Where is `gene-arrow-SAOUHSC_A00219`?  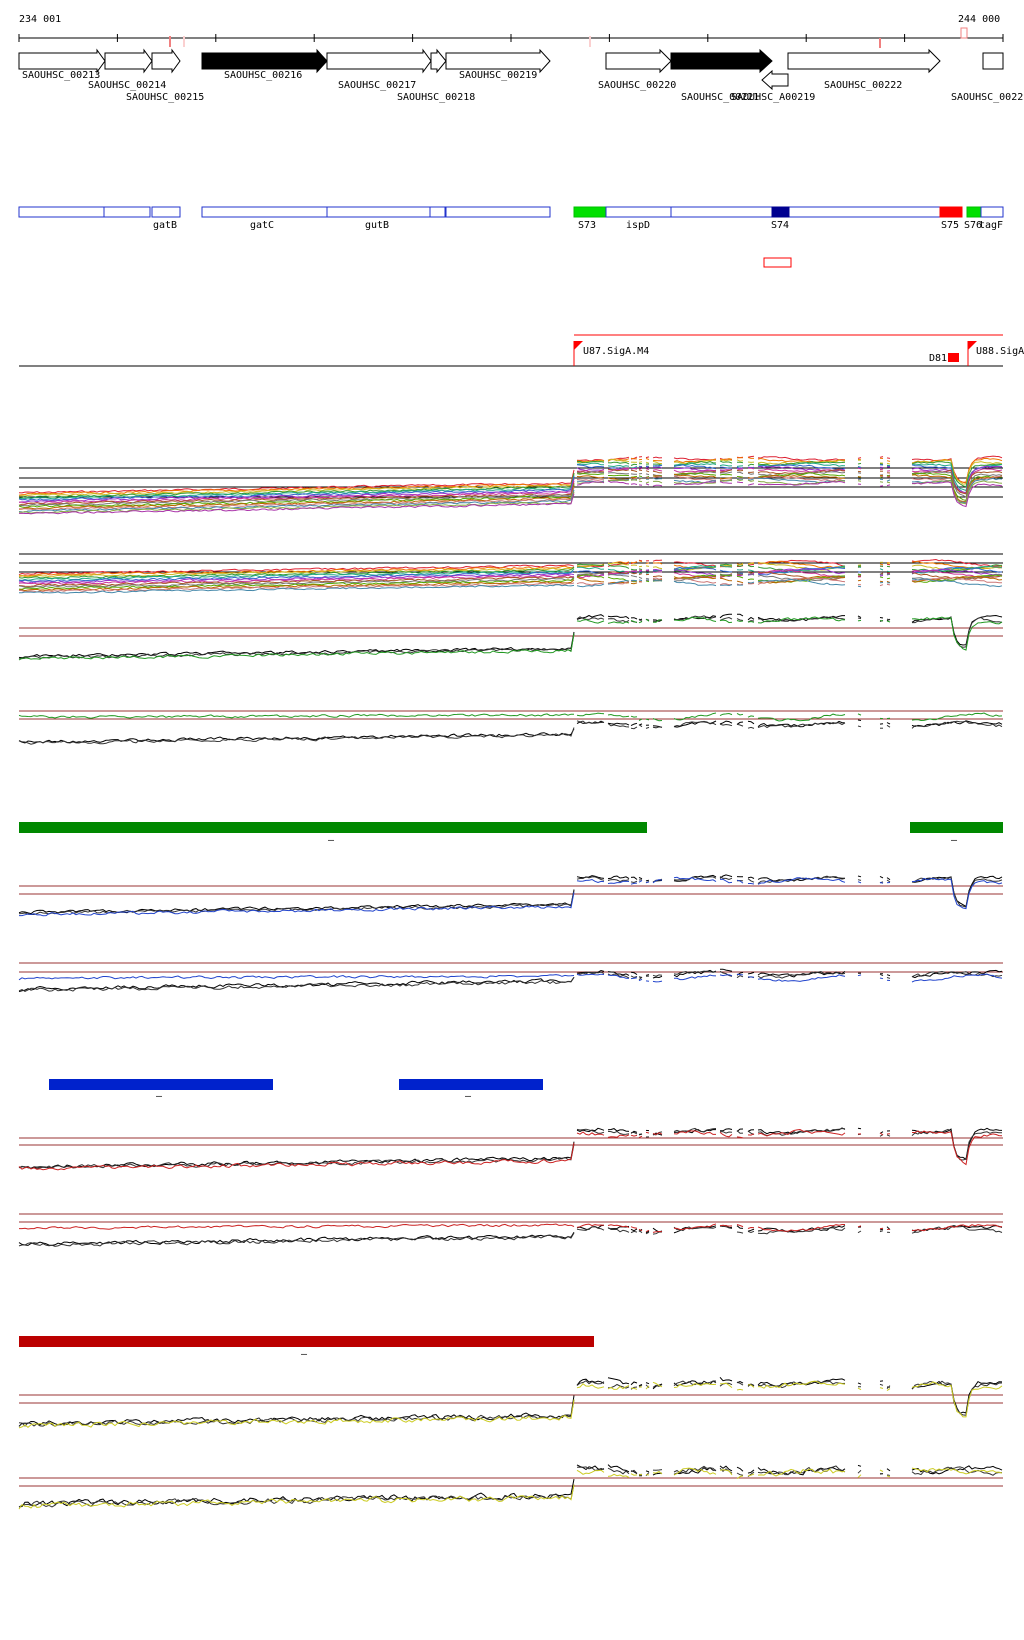 gene-arrow-SAOUHSC_A00219 is located at coordinates (775, 80).